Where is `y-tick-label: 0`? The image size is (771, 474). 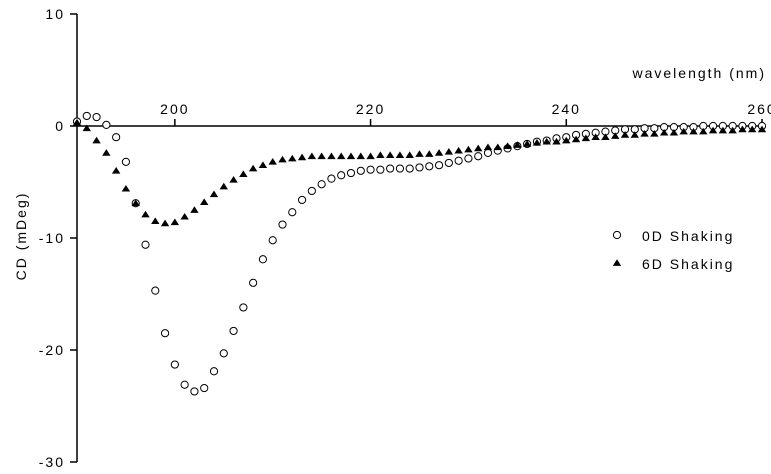 y-tick-label: 0 is located at coordinates (60, 126).